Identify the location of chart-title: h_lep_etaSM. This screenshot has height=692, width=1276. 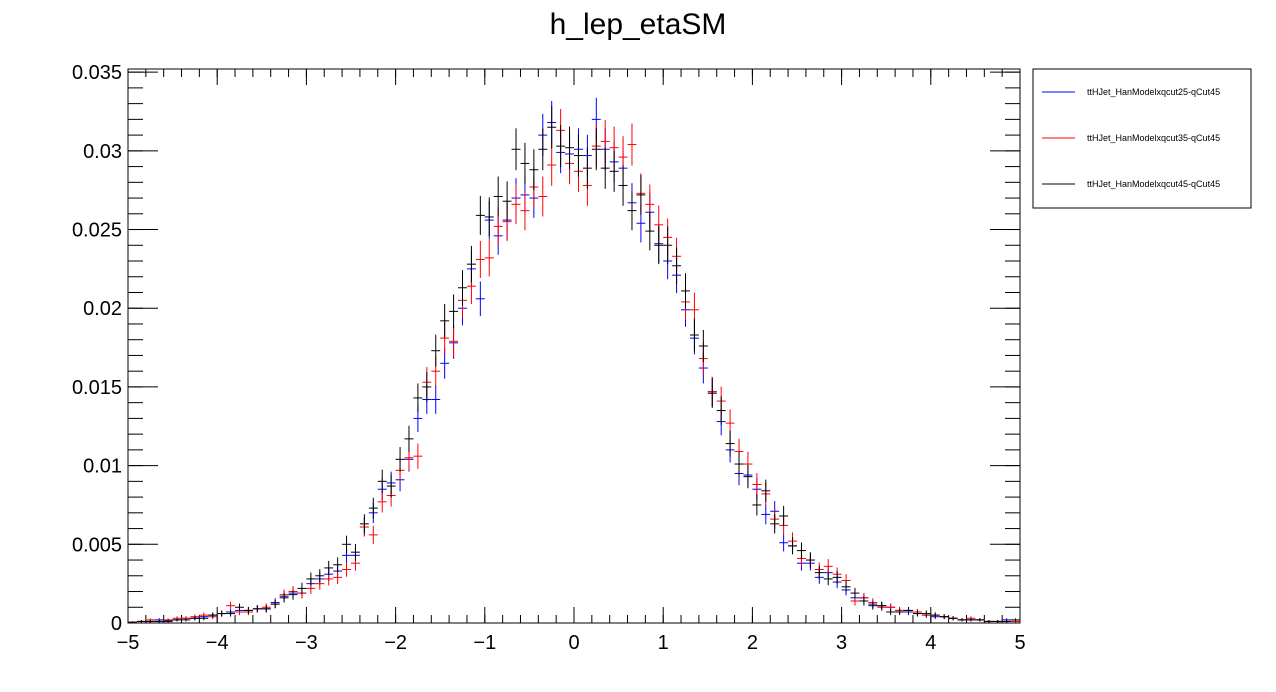
(638, 24).